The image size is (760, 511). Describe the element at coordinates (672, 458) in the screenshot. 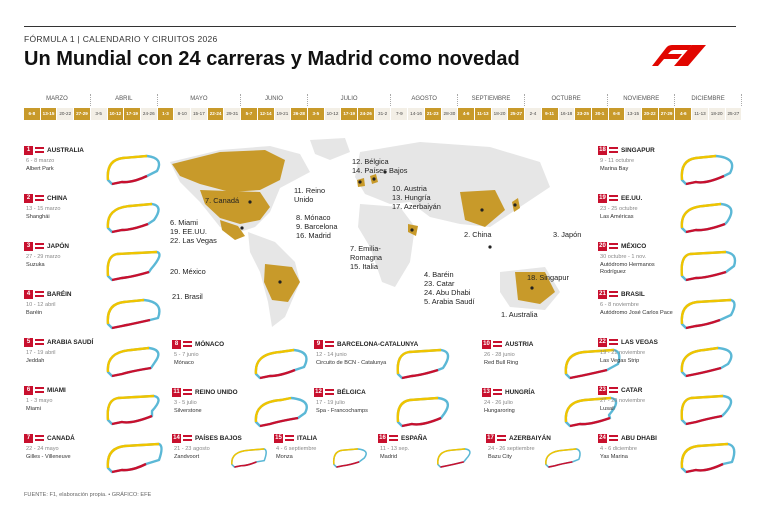

I see `race-card: 24 ABU DHABI 4 - 6 diciembre Yas Marina` at that location.